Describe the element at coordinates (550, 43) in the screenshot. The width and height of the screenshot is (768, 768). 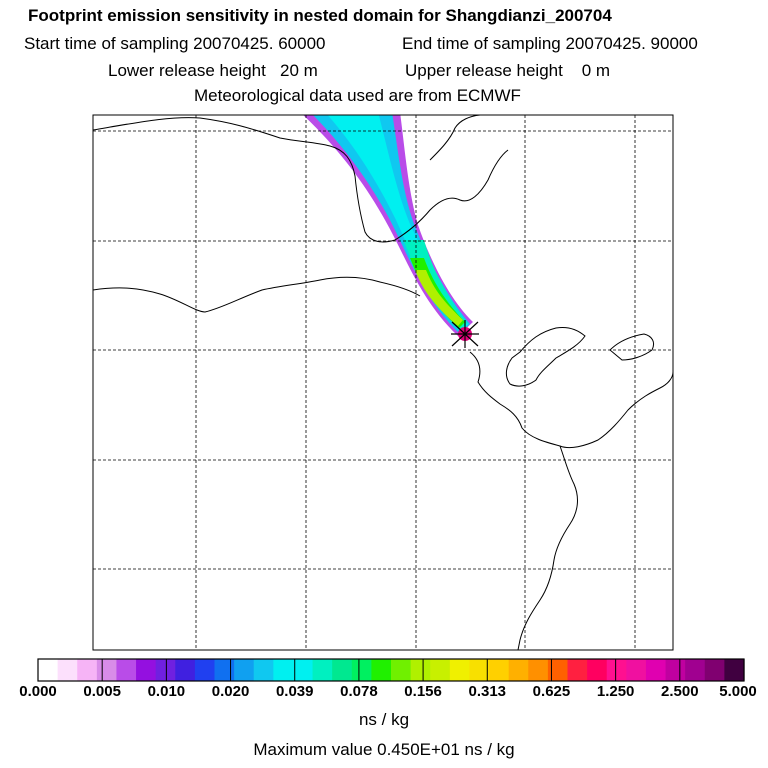
I see `sampling-end: End time of sampling 20070425. 90000` at that location.